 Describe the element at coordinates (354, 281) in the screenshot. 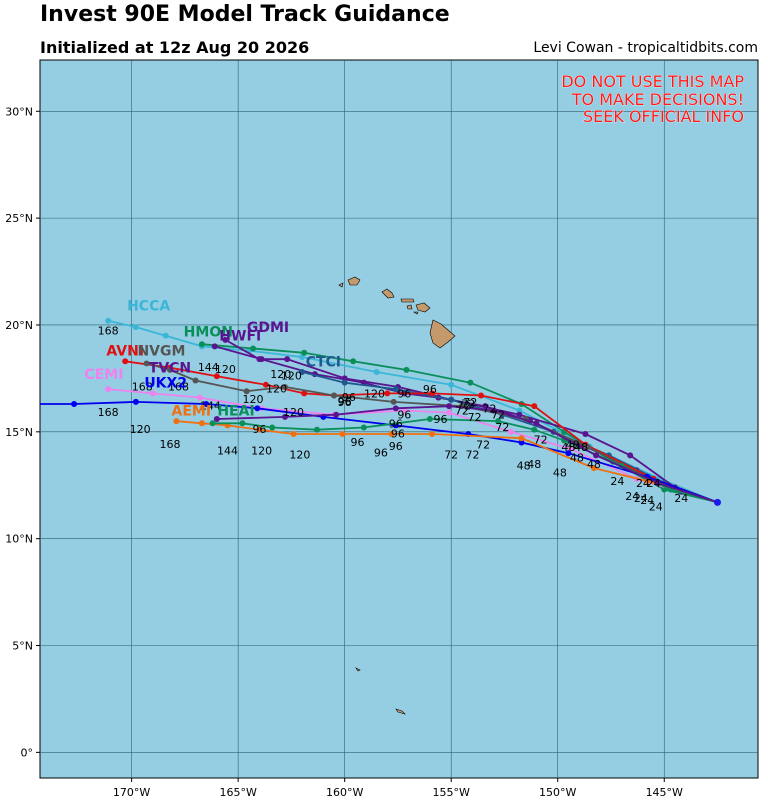

I see `island-kauai` at that location.